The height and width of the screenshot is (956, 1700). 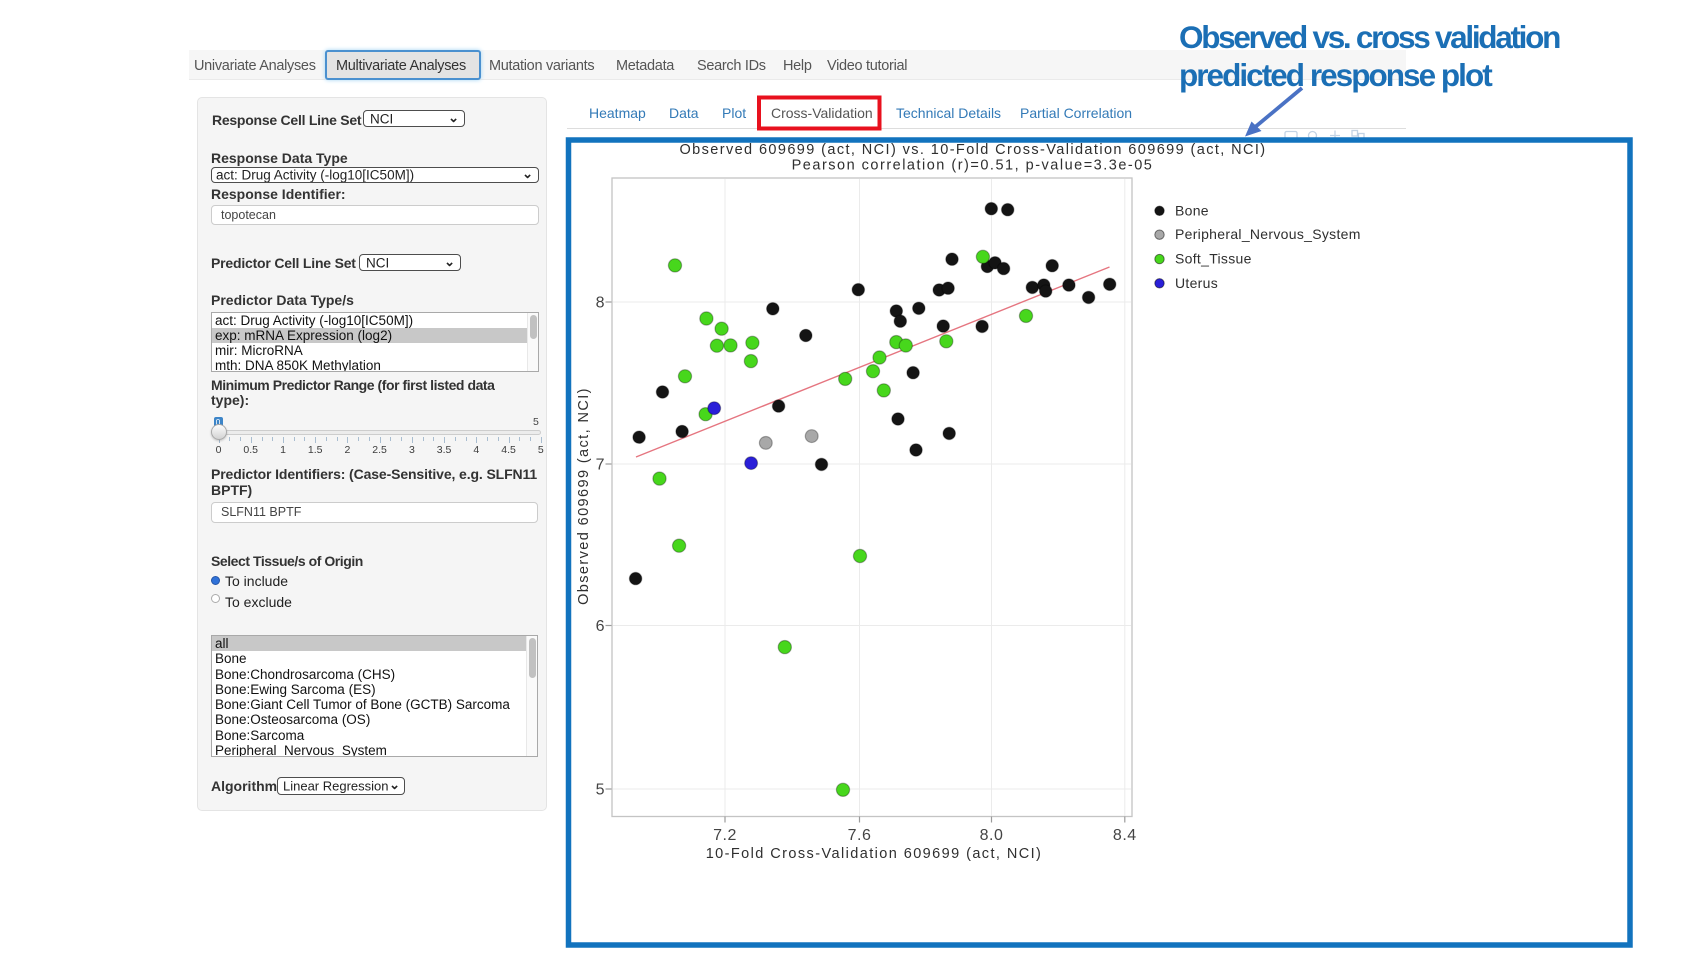 What do you see at coordinates (1213, 259) in the screenshot?
I see `svg-text: Soft_Tissue` at bounding box center [1213, 259].